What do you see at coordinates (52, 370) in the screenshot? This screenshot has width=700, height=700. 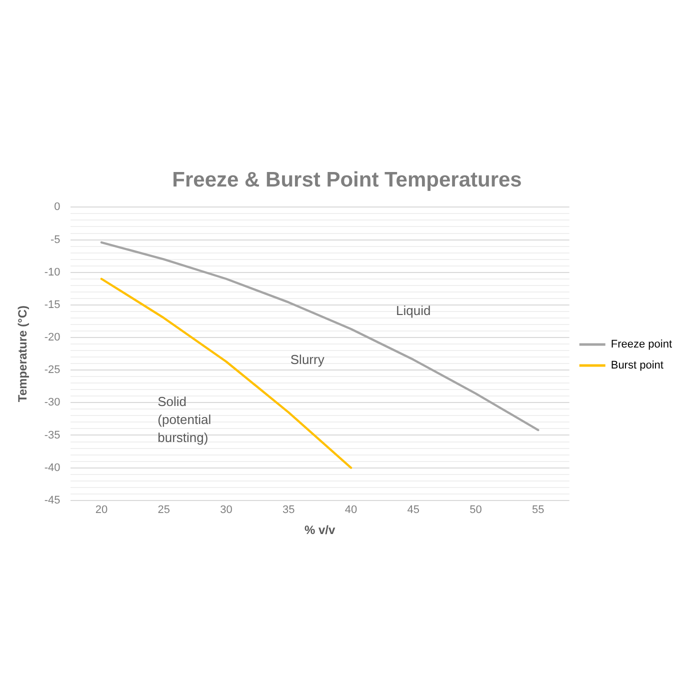 I see `y-tick-label: -25` at bounding box center [52, 370].